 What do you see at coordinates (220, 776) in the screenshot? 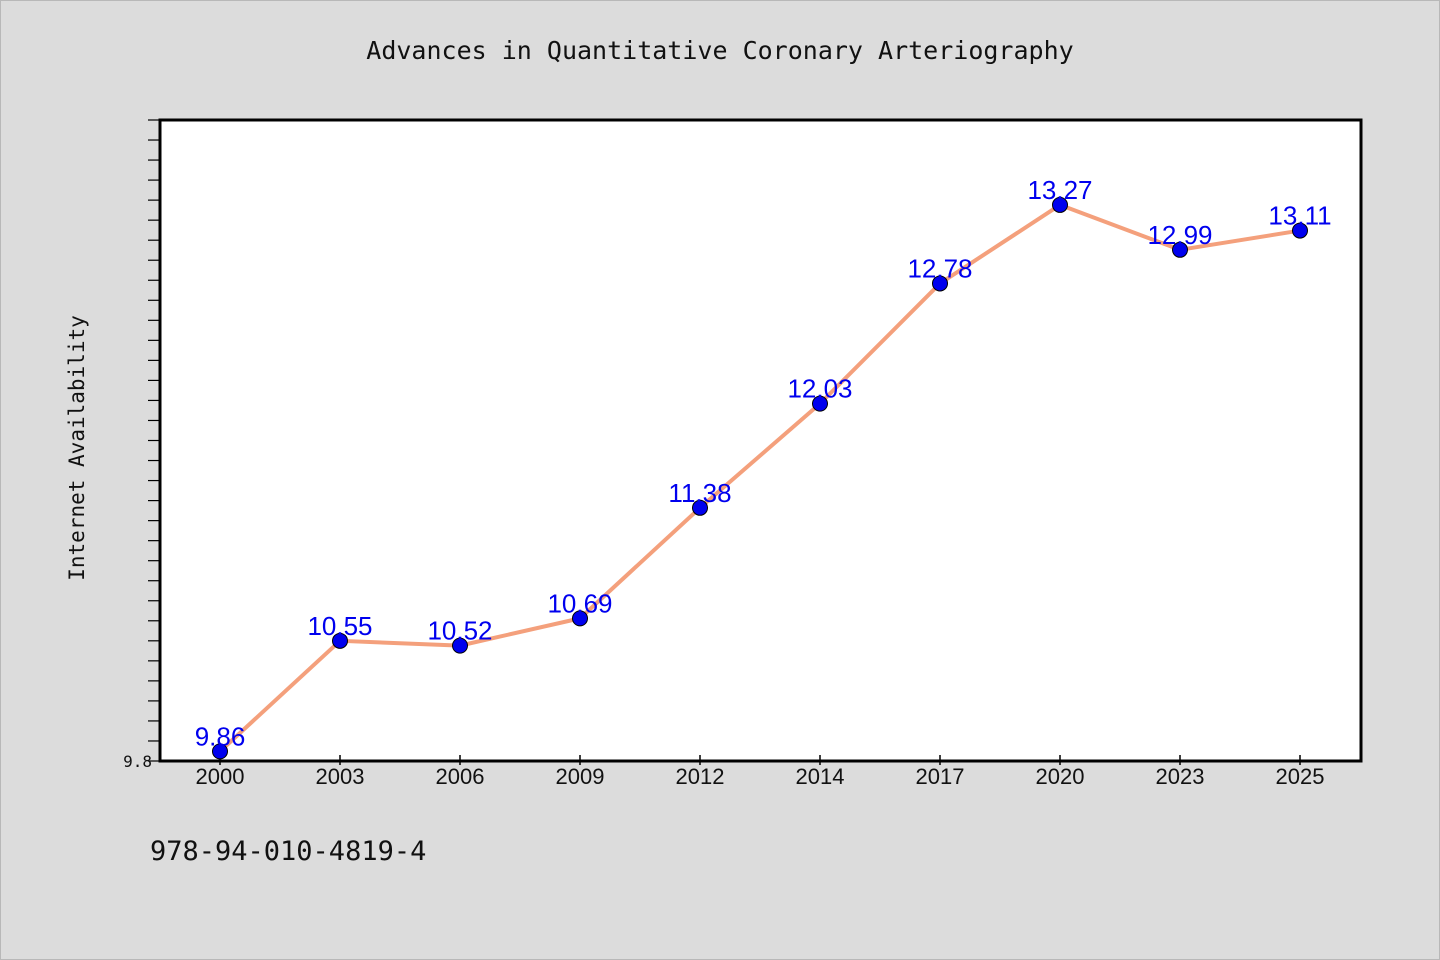
I see `x-tick-label: 2000` at bounding box center [220, 776].